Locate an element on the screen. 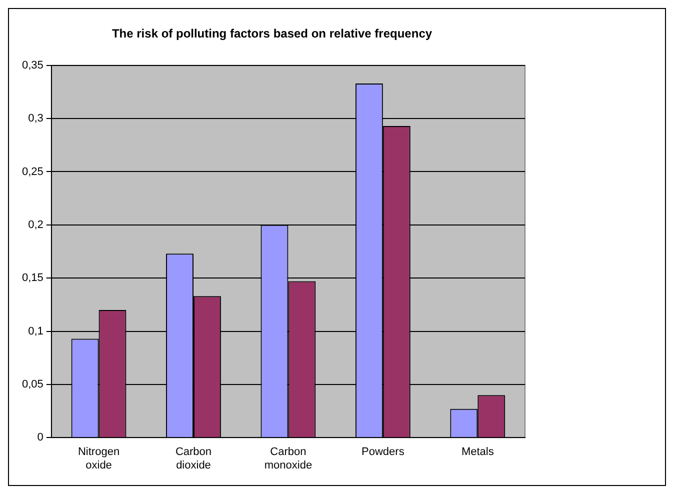  y-tick-label: 0,15 is located at coordinates (33, 278).